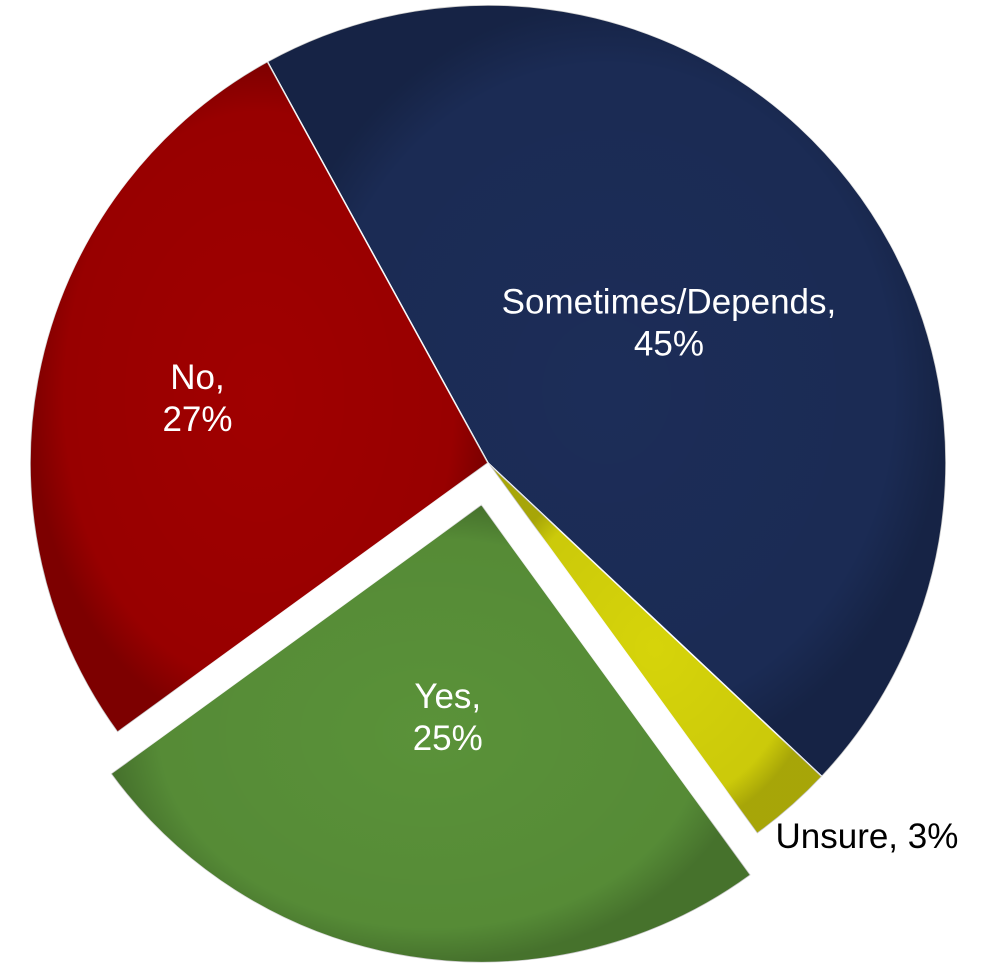 The height and width of the screenshot is (964, 1005). What do you see at coordinates (197, 398) in the screenshot?
I see `slice-label-no: No, 27%` at bounding box center [197, 398].